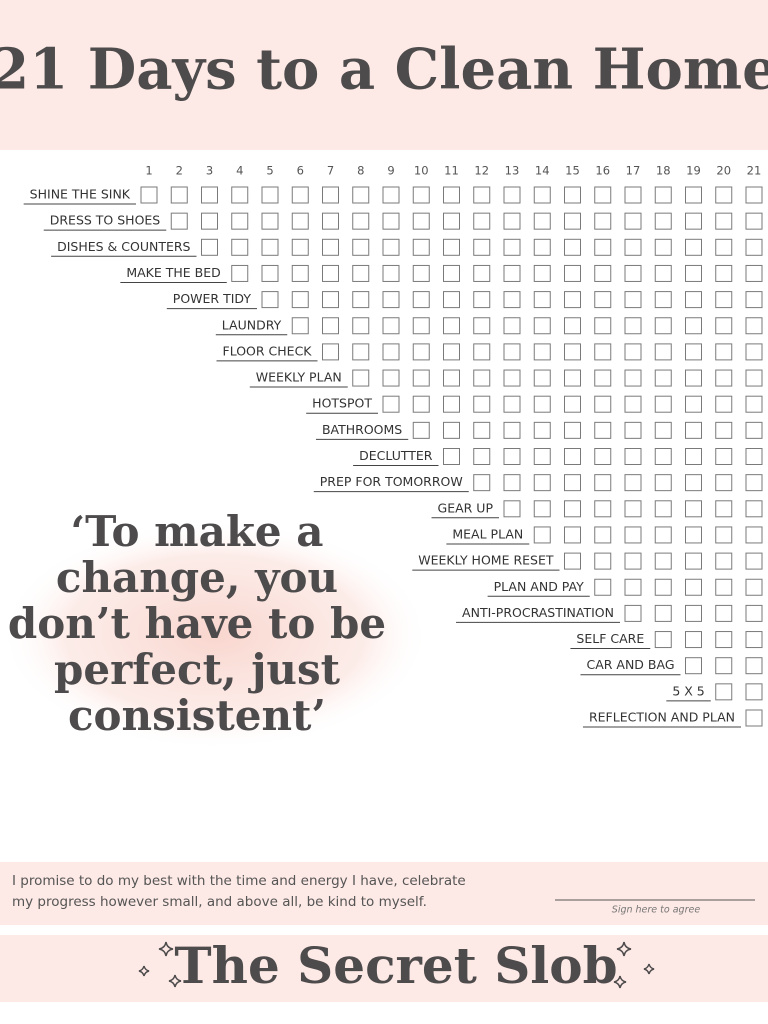 The height and width of the screenshot is (1024, 768). What do you see at coordinates (268, 350) in the screenshot?
I see `task-label: FLOOR CHECK` at bounding box center [268, 350].